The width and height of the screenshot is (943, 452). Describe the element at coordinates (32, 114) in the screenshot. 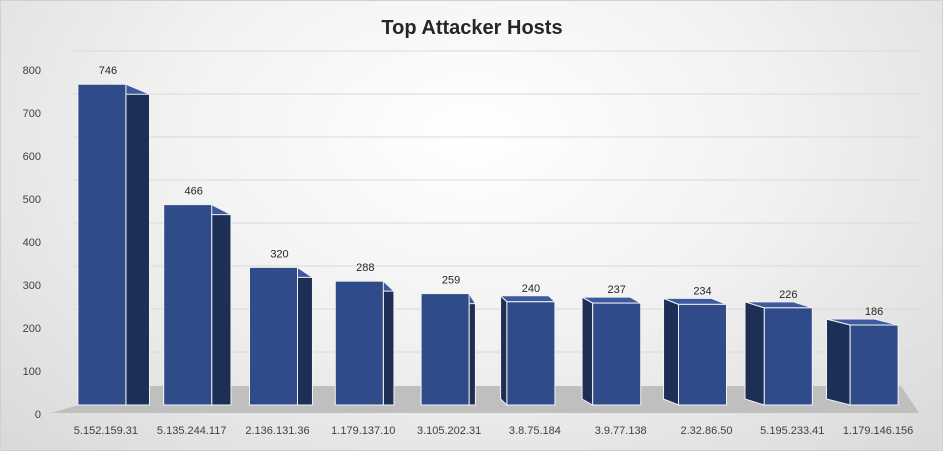

I see `y-tick-label: 700` at that location.